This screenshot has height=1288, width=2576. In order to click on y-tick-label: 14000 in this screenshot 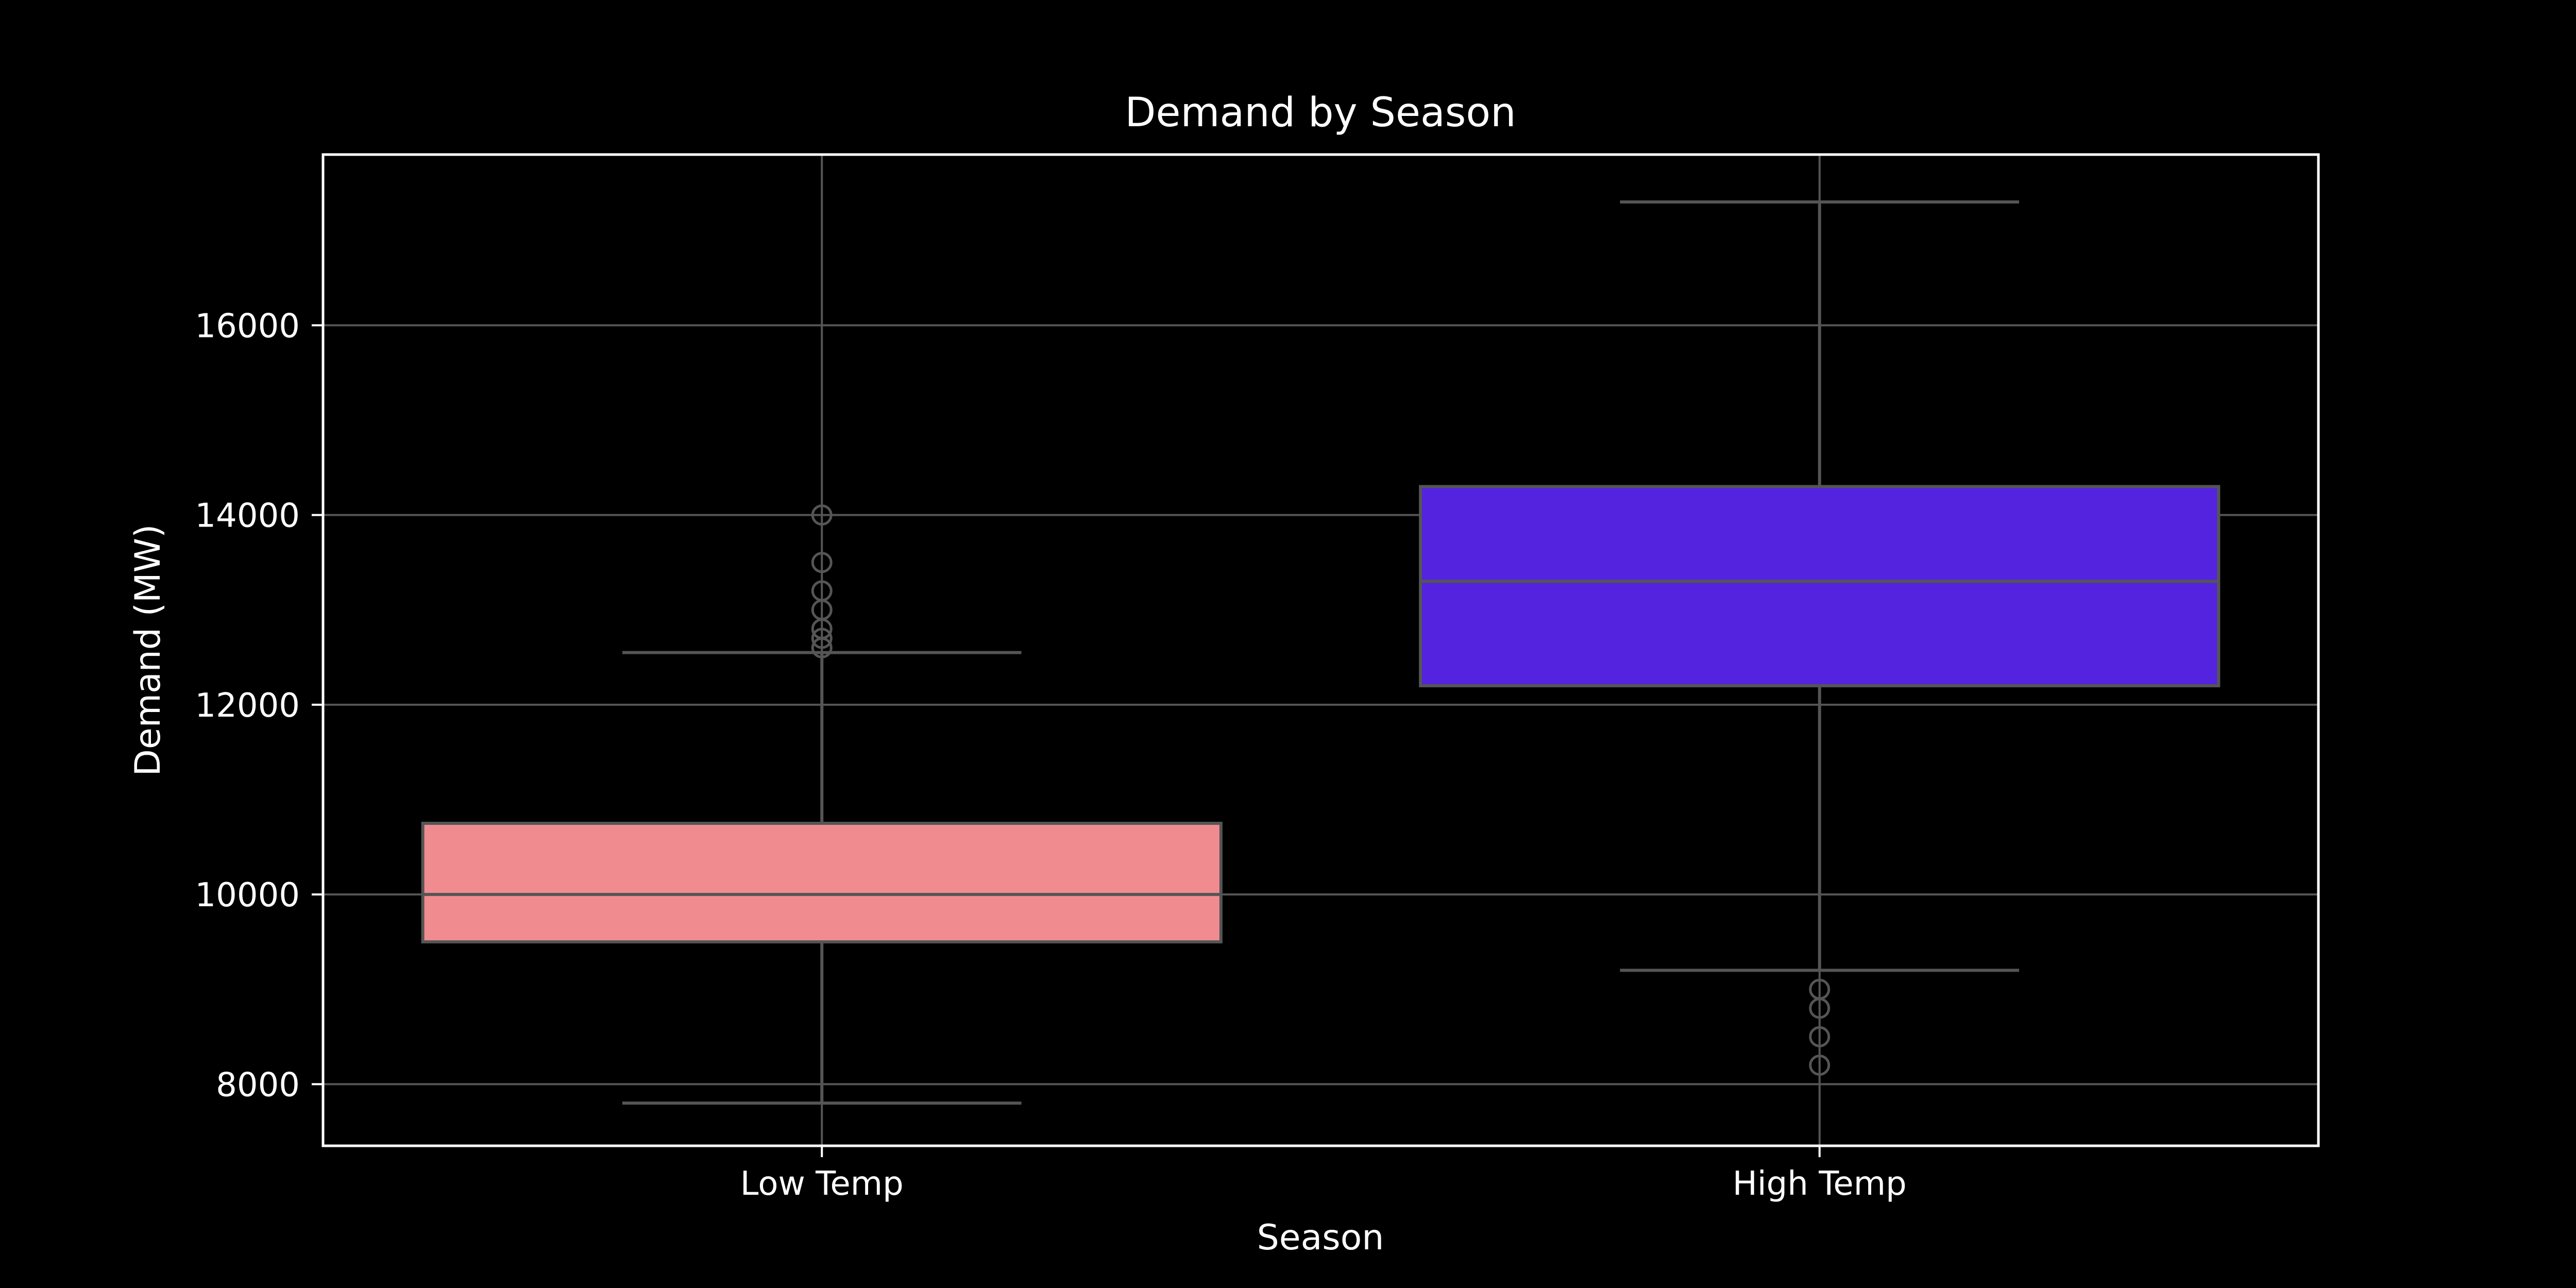, I will do `click(247, 516)`.